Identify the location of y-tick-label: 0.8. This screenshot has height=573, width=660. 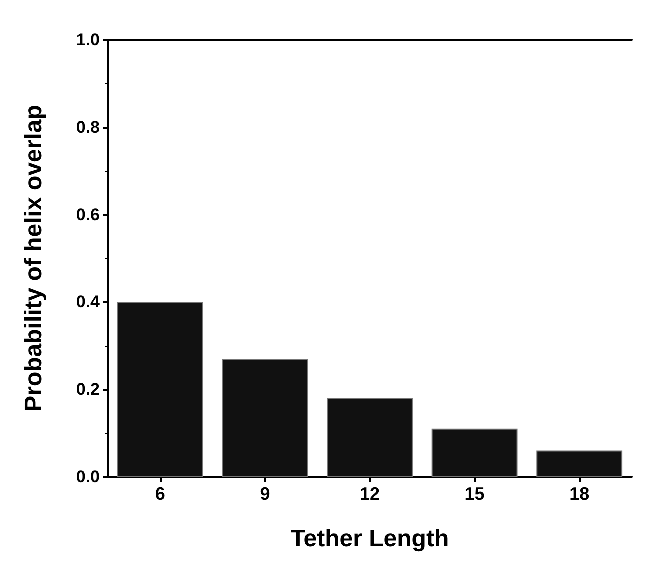
(88, 127).